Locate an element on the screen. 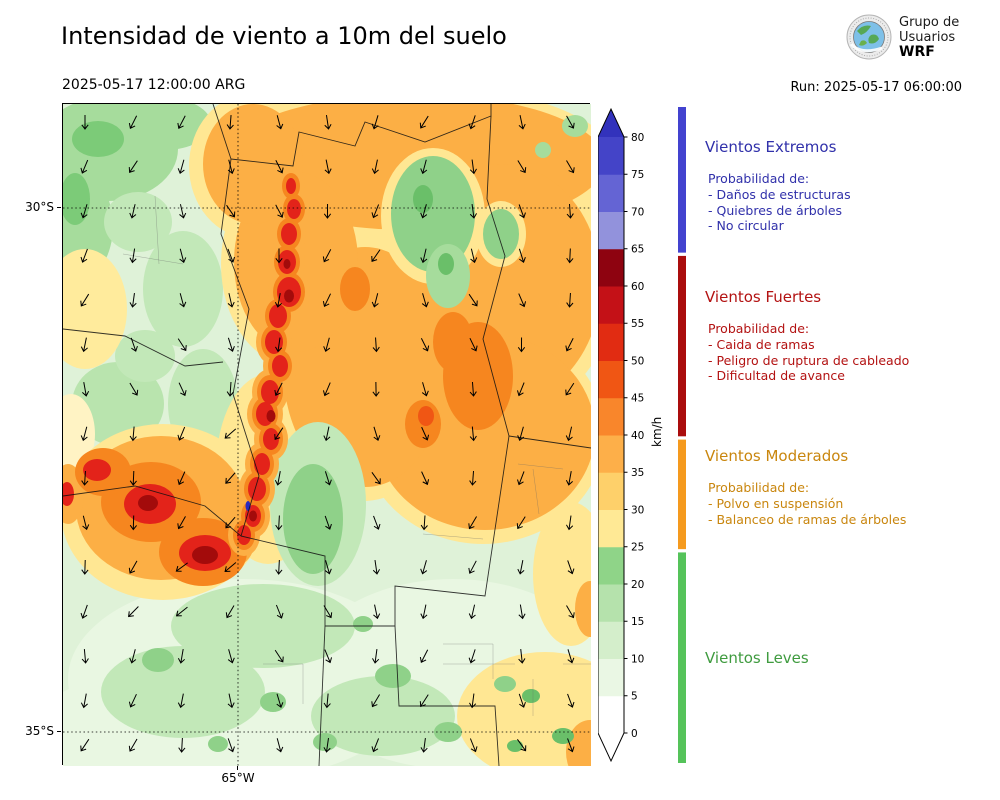  legend-title-leves: Vientos Leves is located at coordinates (757, 658).